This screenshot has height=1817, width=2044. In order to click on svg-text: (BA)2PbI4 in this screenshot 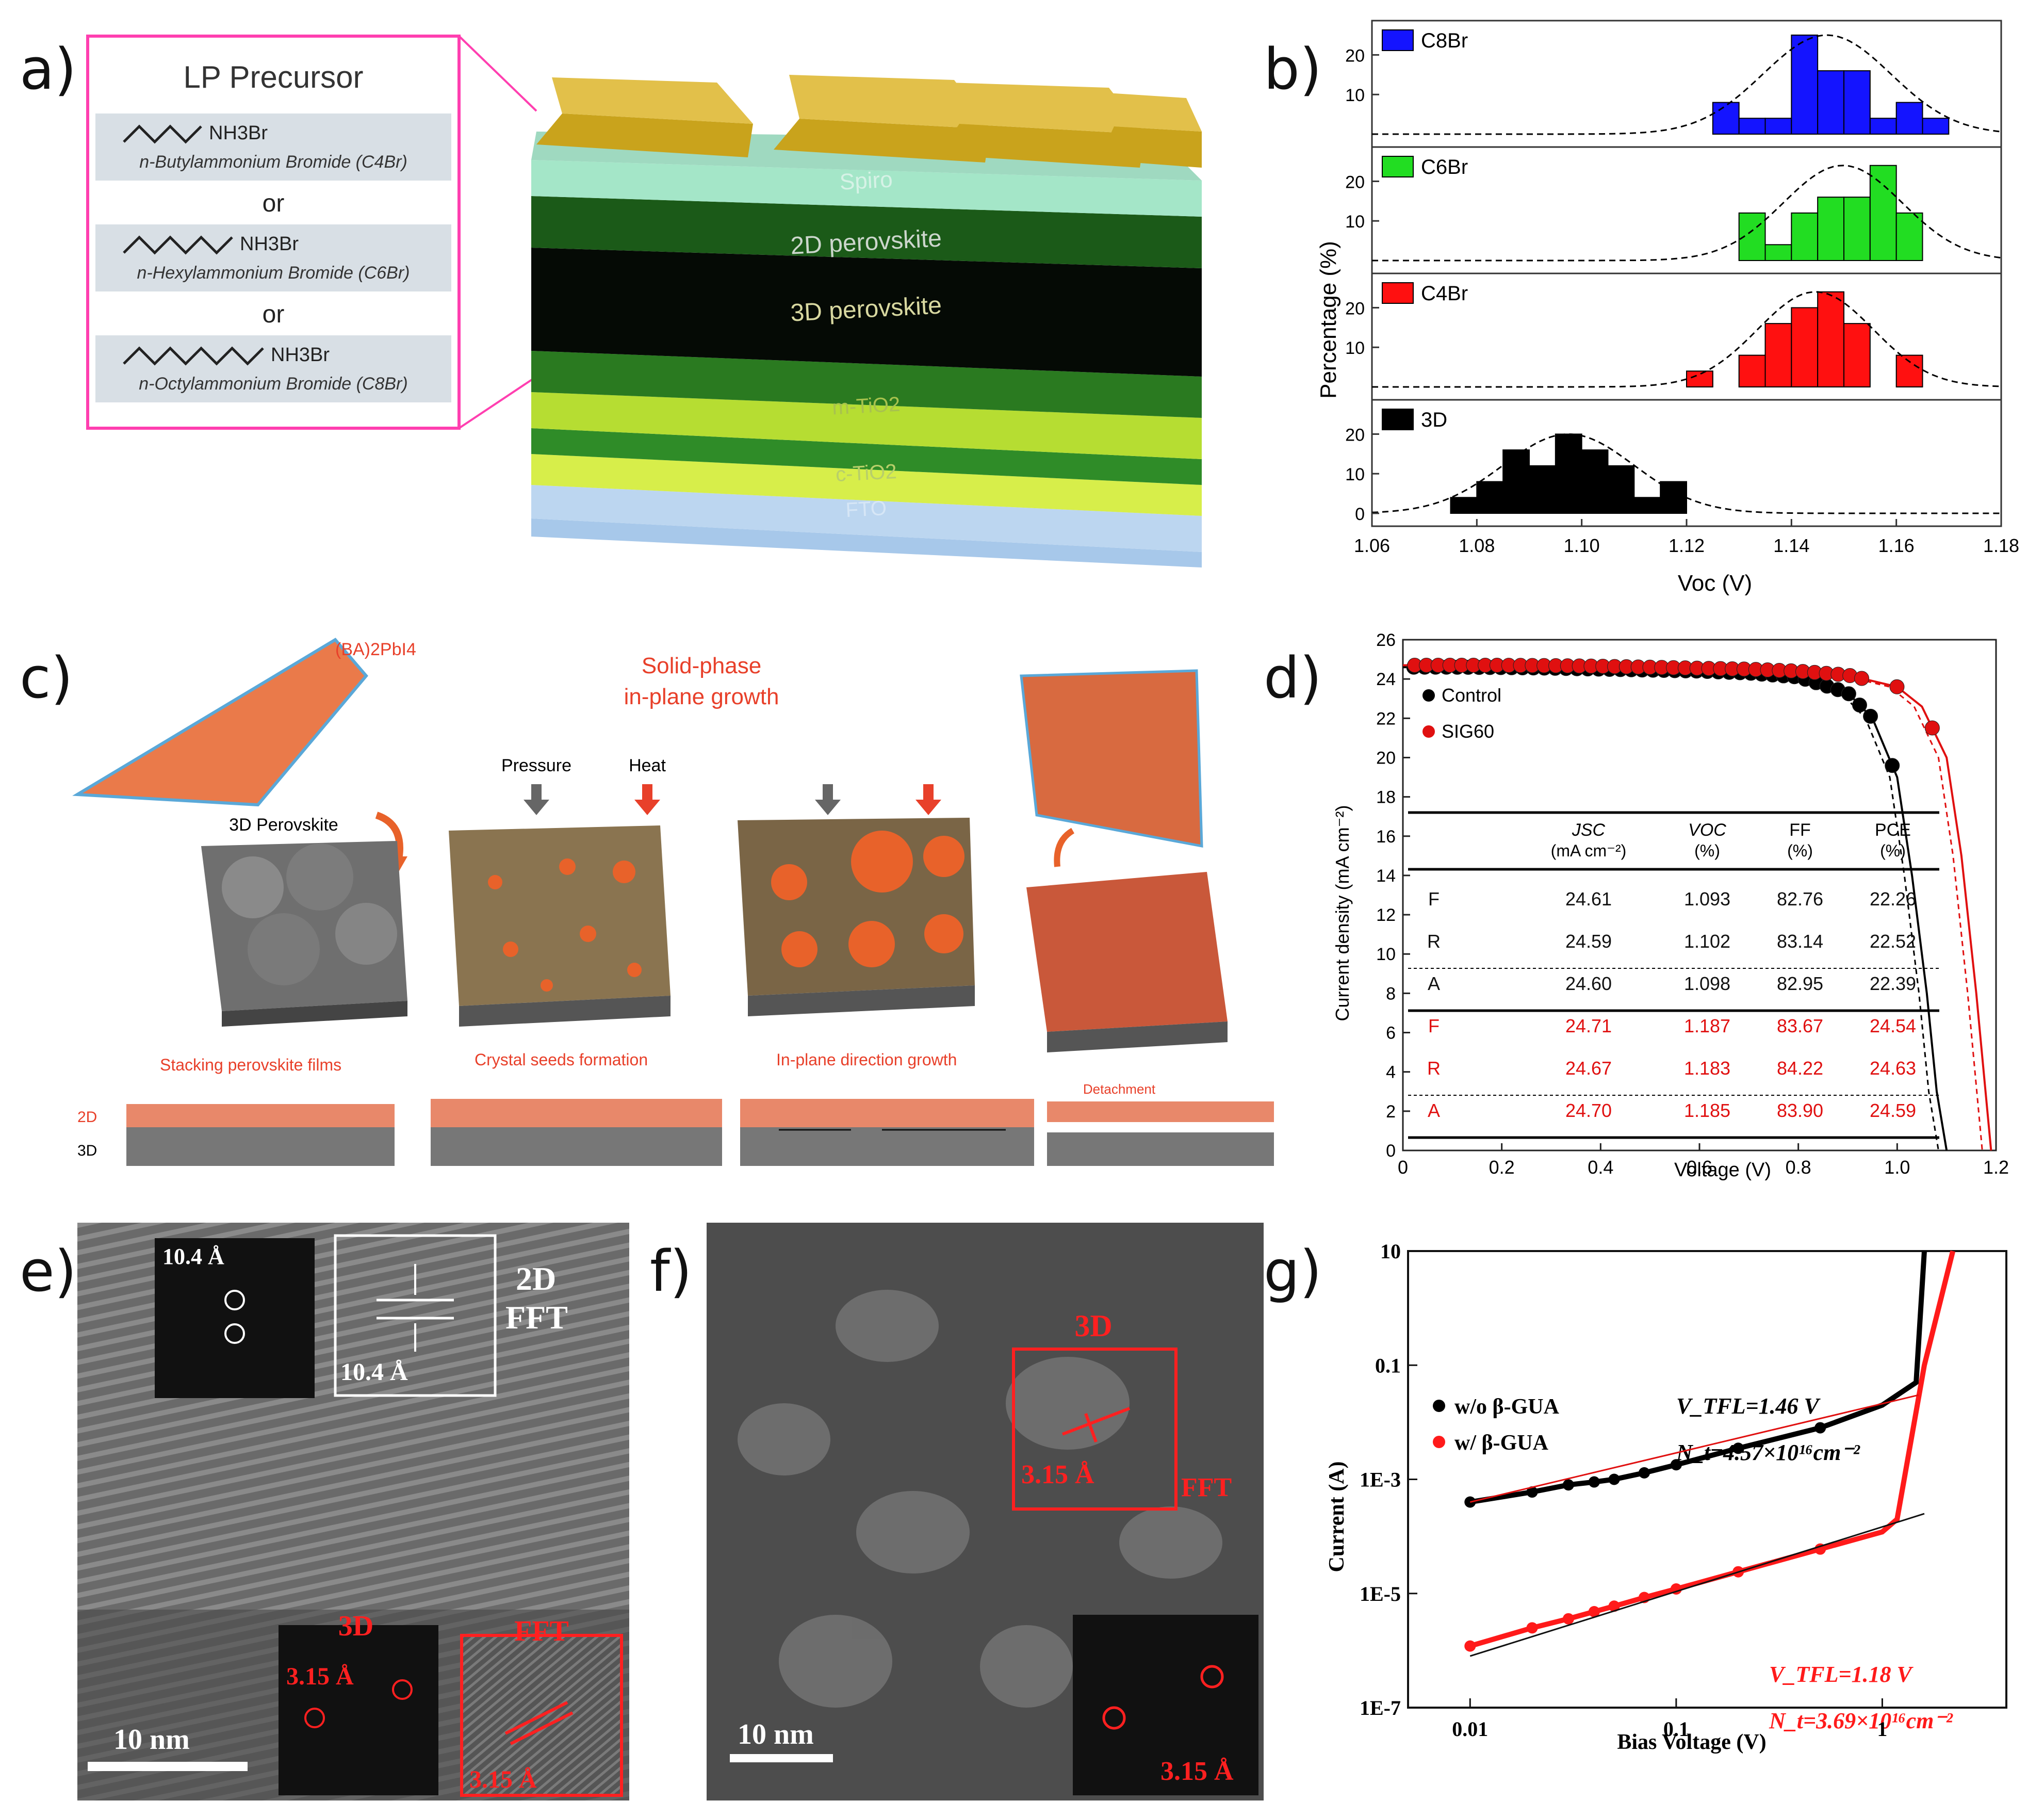, I will do `click(376, 649)`.